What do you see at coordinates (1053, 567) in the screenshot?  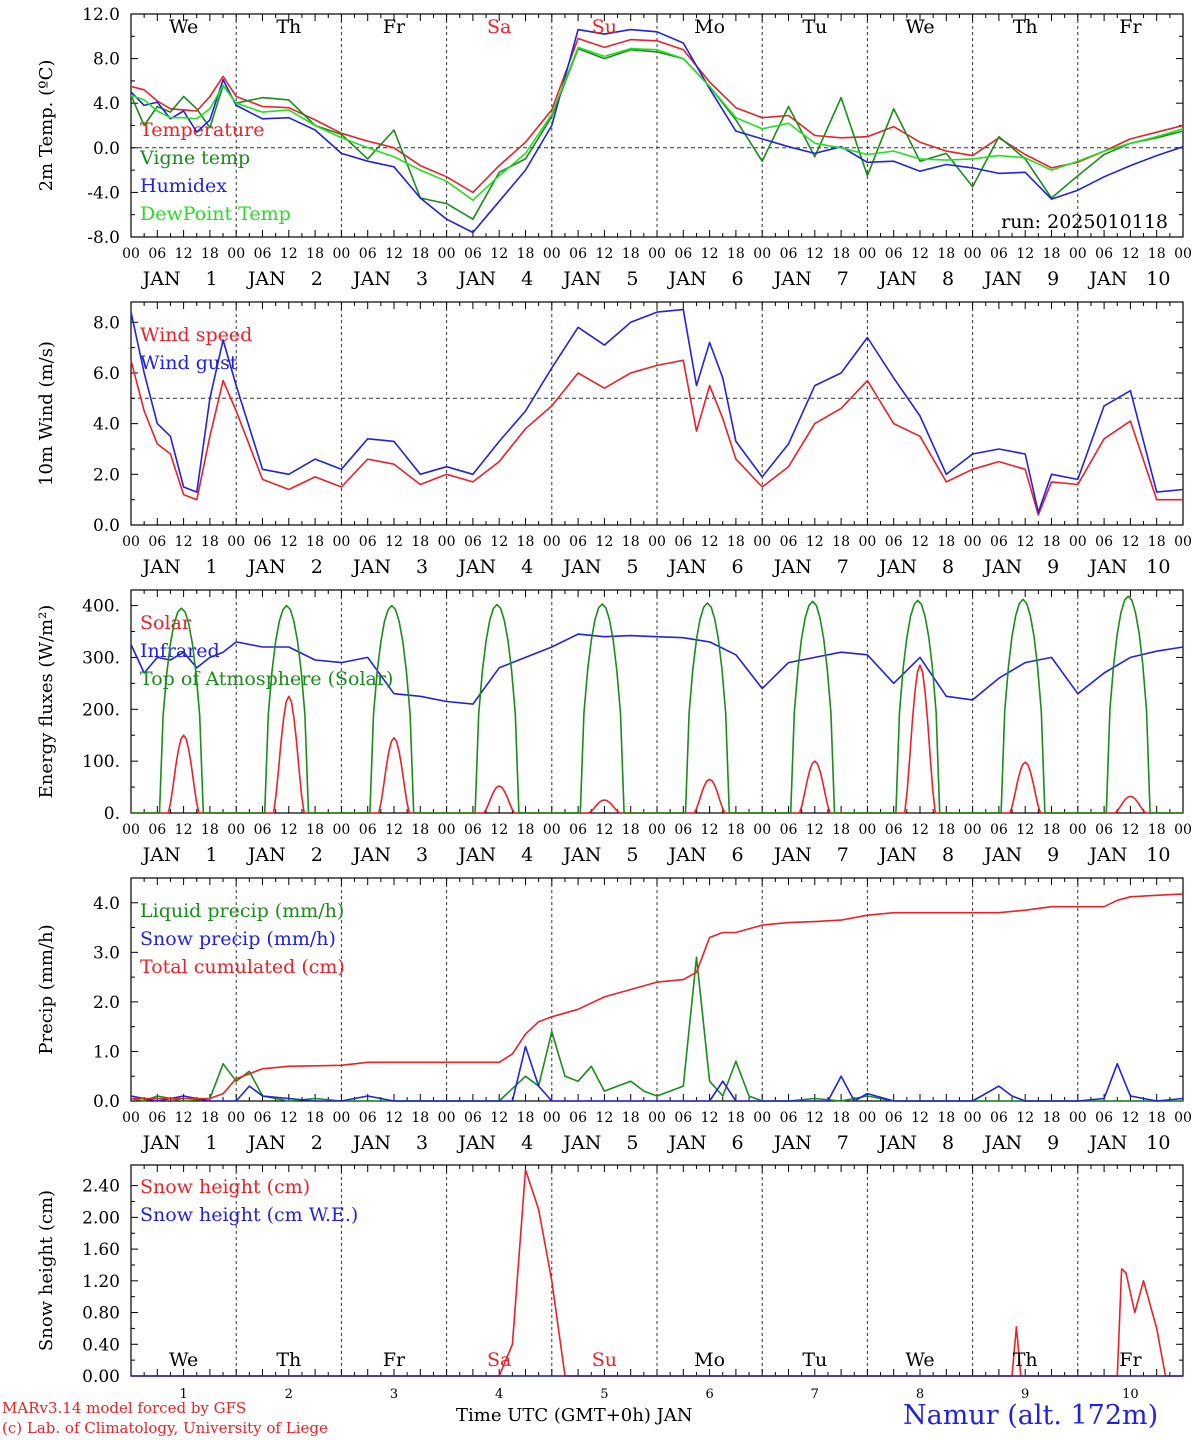 I see `date-number-label: 9` at bounding box center [1053, 567].